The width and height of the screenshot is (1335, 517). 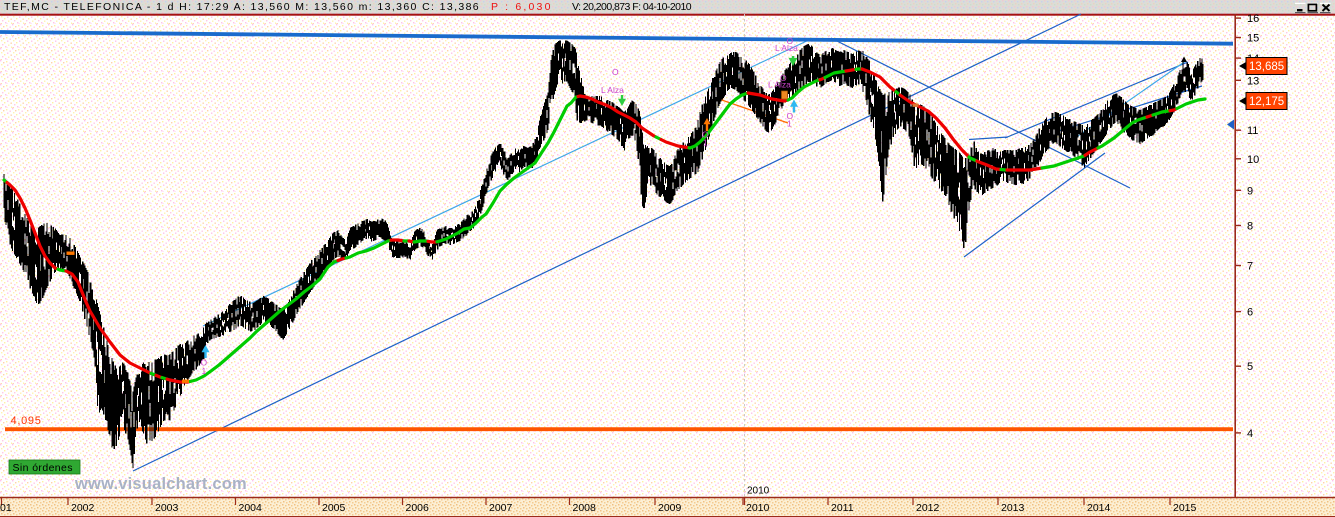 I want to click on svg-text: 2004, so click(x=251, y=508).